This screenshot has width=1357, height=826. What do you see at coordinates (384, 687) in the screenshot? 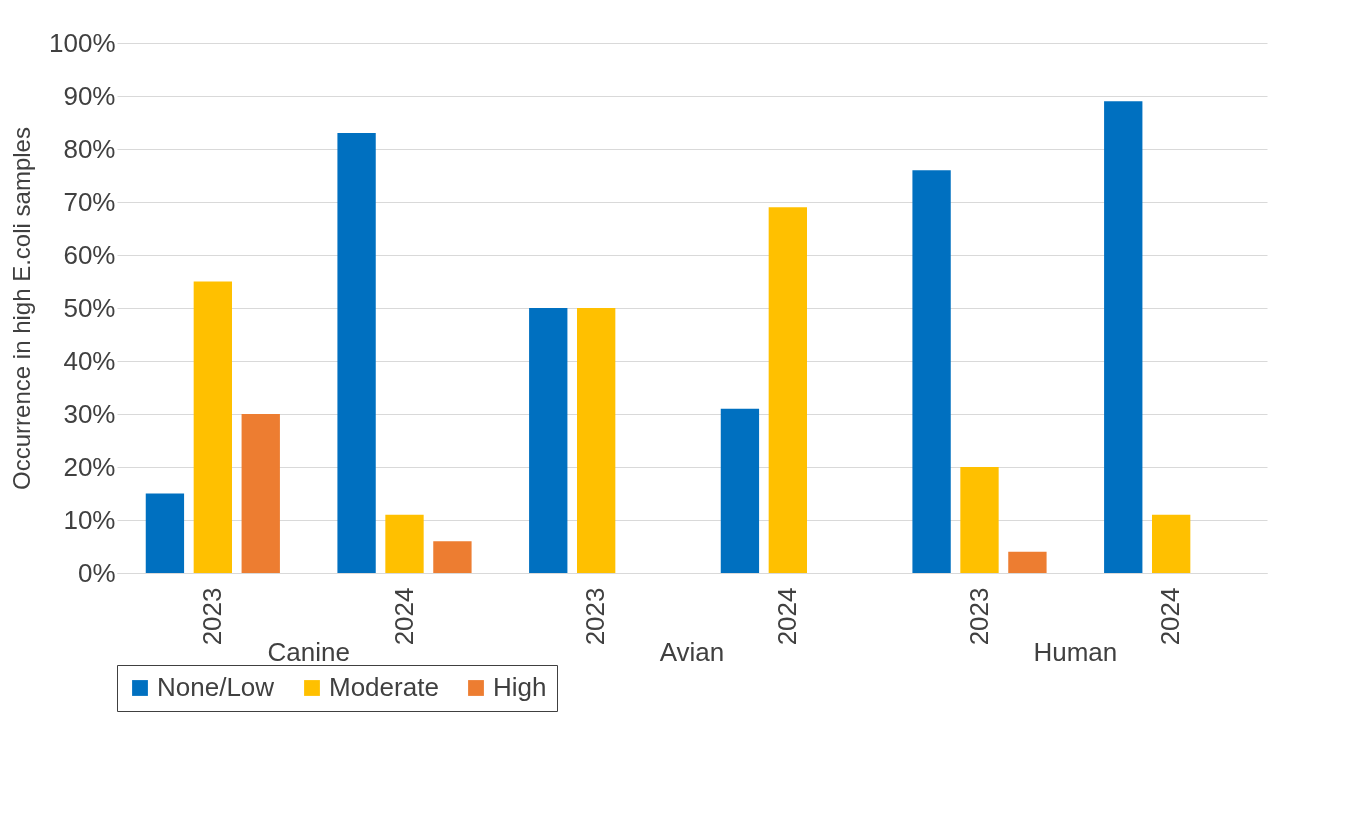
I see `legend-label: Moderate` at bounding box center [384, 687].